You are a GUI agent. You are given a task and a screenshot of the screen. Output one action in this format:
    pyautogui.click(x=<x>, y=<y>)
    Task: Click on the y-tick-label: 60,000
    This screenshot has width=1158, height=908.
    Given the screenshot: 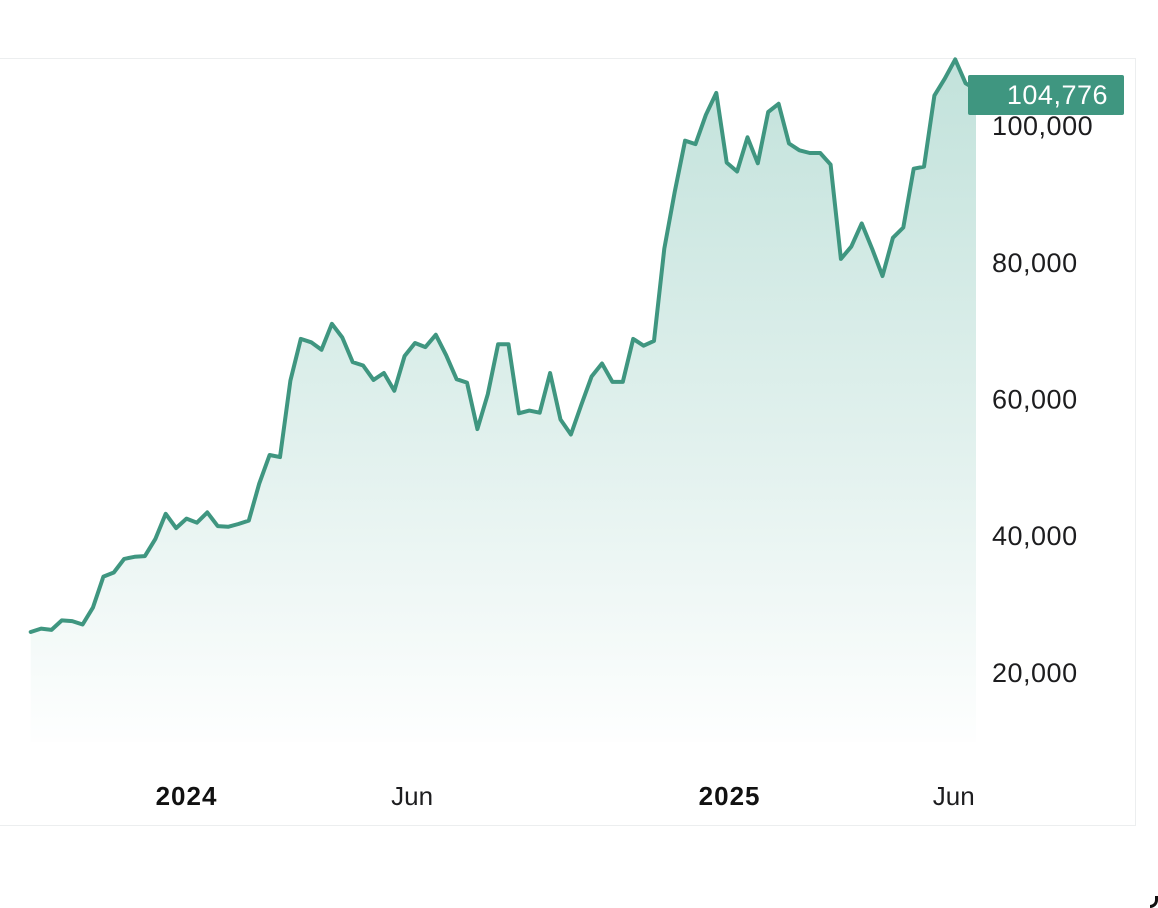 What is the action you would take?
    pyautogui.click(x=1035, y=400)
    